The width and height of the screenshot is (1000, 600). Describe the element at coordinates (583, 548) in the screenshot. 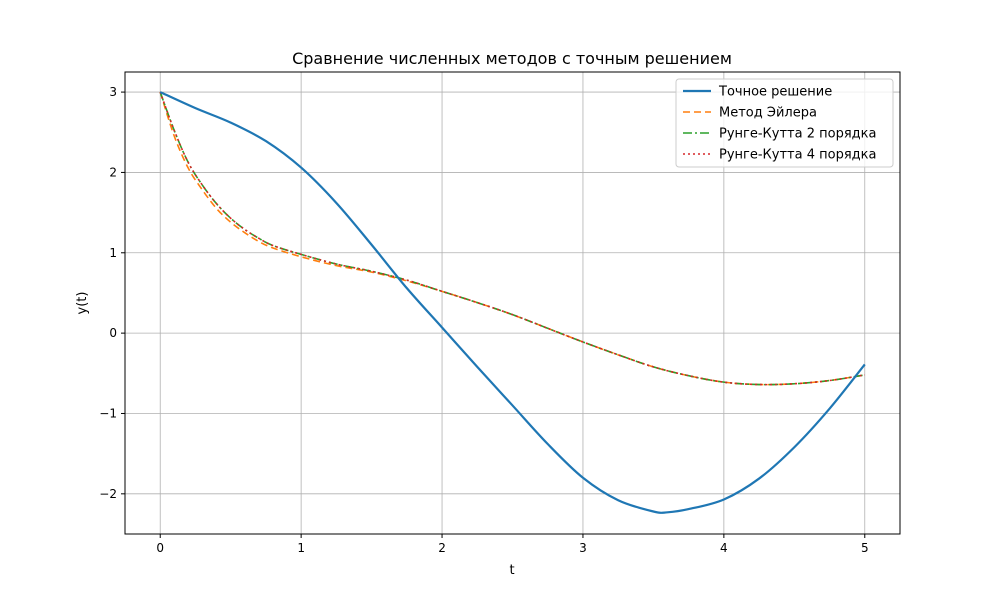

I see `x-tick-label: 3` at that location.